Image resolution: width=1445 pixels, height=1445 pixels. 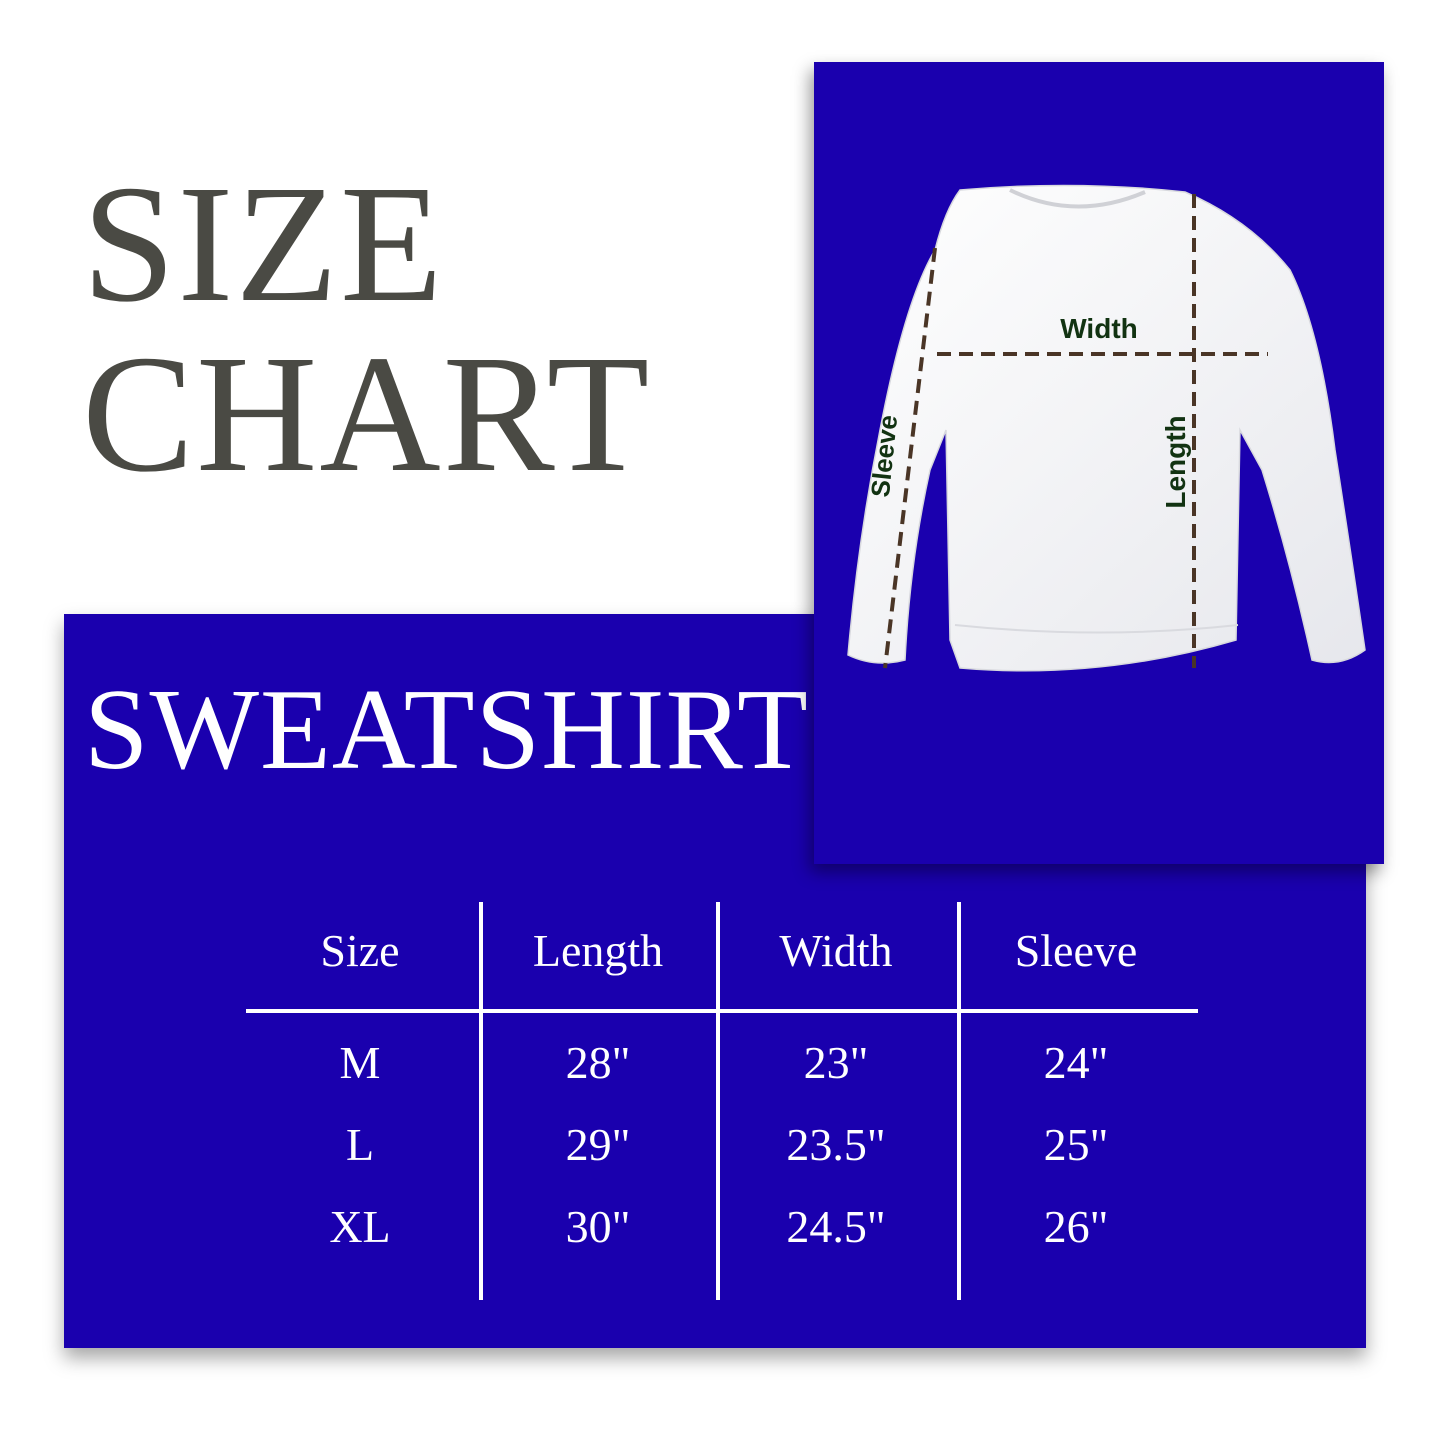 I want to click on width-label: Width, so click(x=1099, y=328).